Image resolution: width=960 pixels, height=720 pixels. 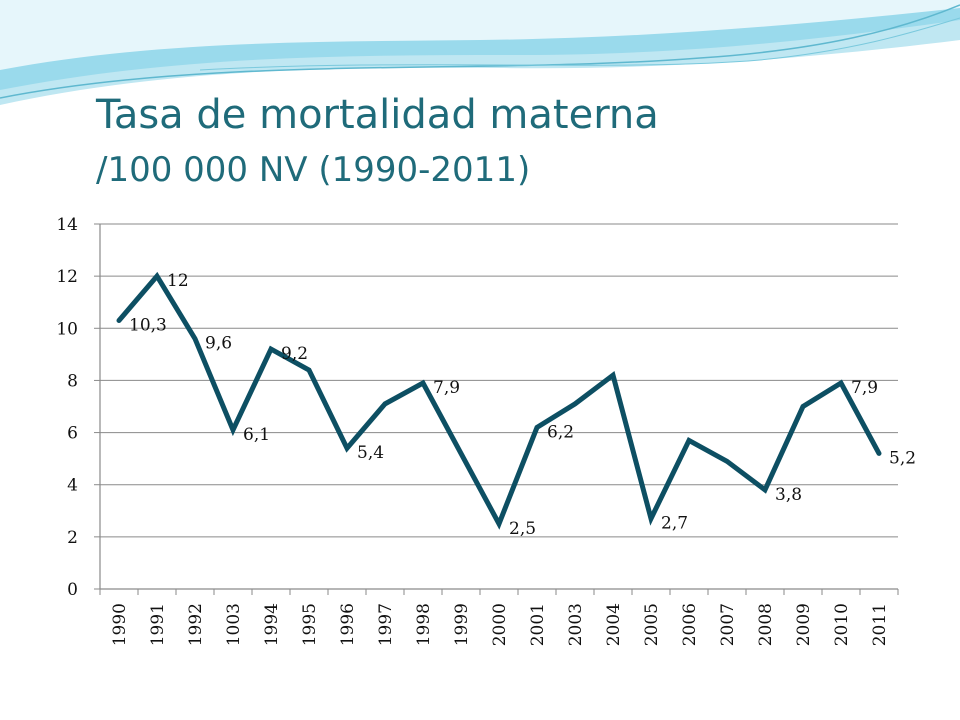 What do you see at coordinates (196, 624) in the screenshot?
I see `x-tick-label: 1992` at bounding box center [196, 624].